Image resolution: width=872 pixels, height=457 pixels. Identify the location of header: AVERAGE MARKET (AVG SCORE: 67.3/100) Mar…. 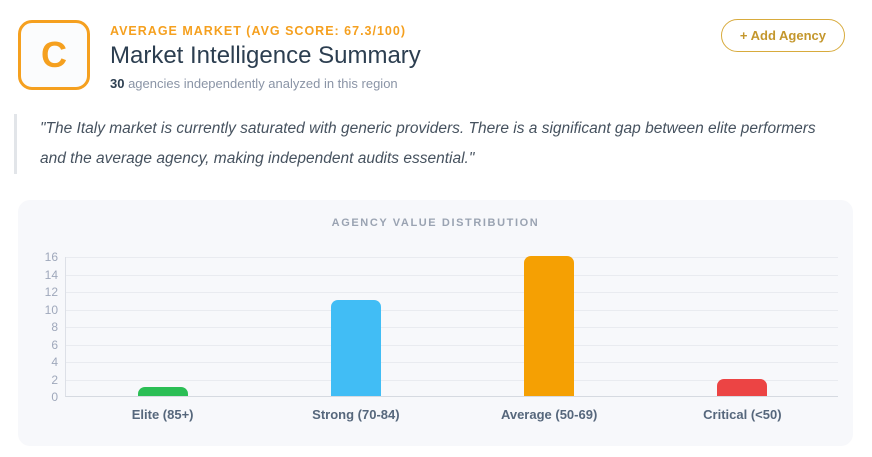
(265, 57).